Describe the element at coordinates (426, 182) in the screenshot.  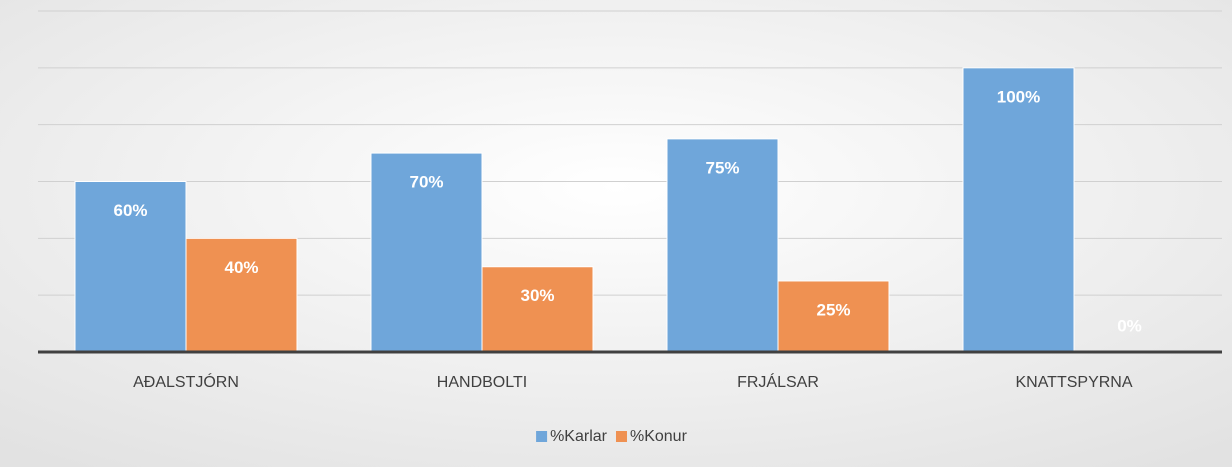
I see `data-label: 70%` at that location.